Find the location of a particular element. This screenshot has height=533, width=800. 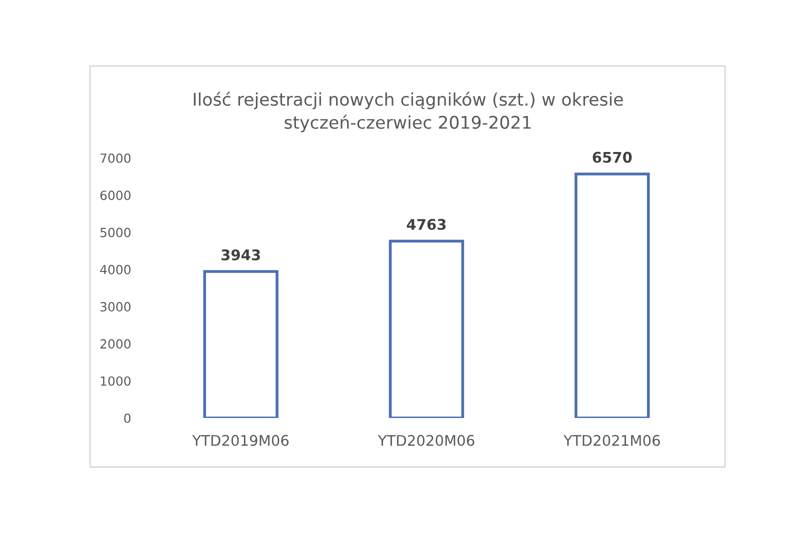

chart-title: Ilość rejestracji nowych ciągników (szt.) w okresie styczeń-czerwiec 2019-2021 is located at coordinates (408, 112).